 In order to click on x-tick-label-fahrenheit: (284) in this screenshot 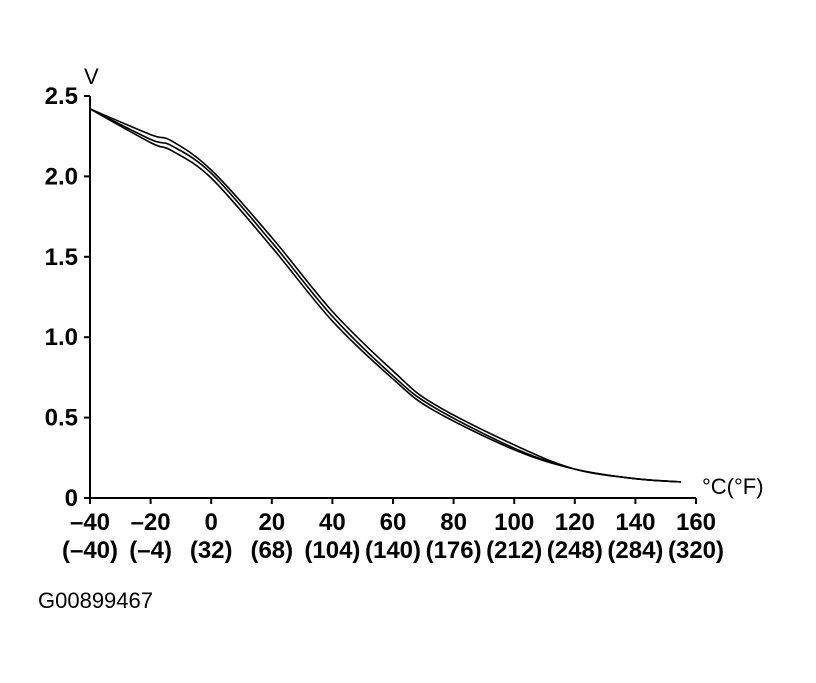, I will do `click(635, 550)`.